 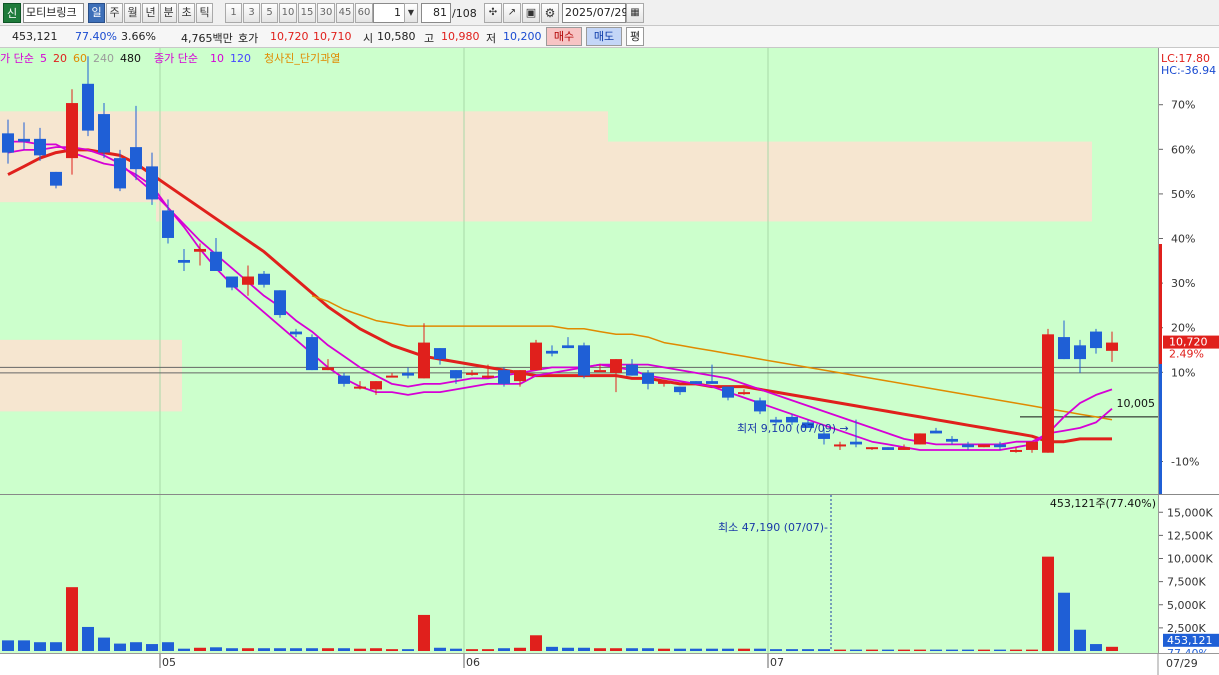 What do you see at coordinates (345, 13) in the screenshot?
I see `interval-button-45: 45` at bounding box center [345, 13].